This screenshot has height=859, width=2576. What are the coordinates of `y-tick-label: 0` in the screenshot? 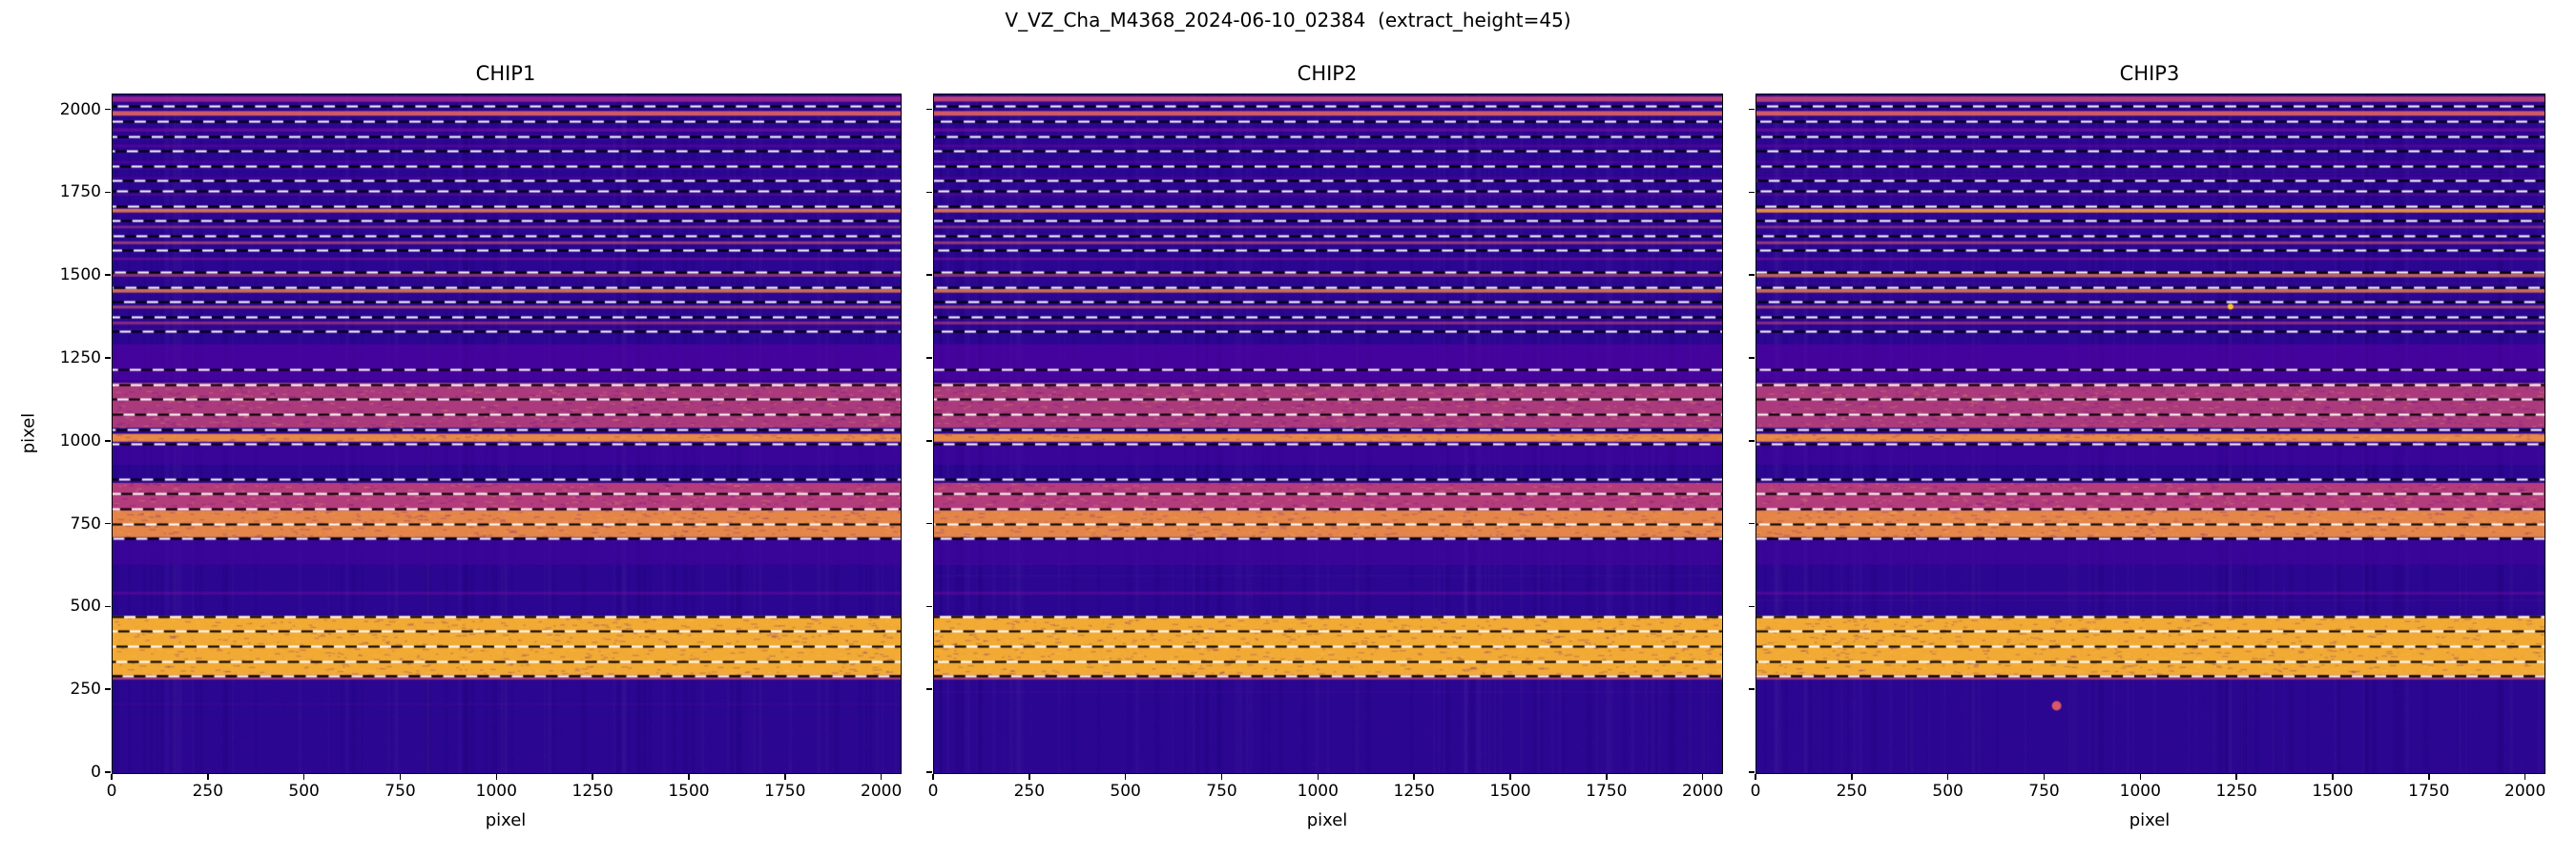 It's located at (96, 772).